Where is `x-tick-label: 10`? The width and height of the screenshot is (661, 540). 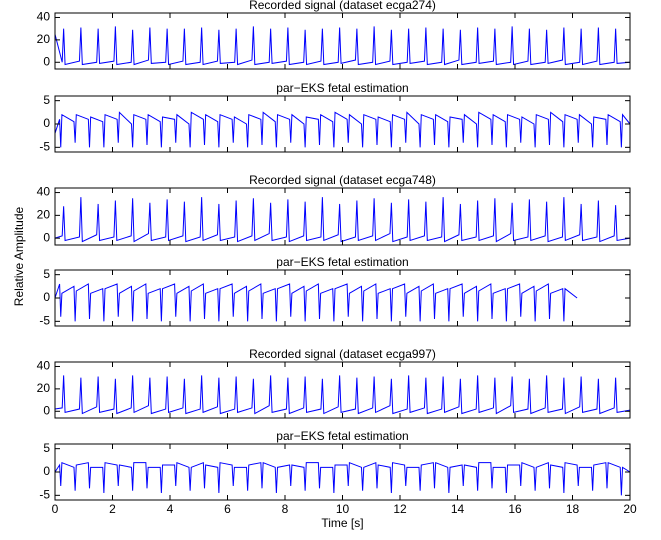
x-tick-label: 10 is located at coordinates (343, 509).